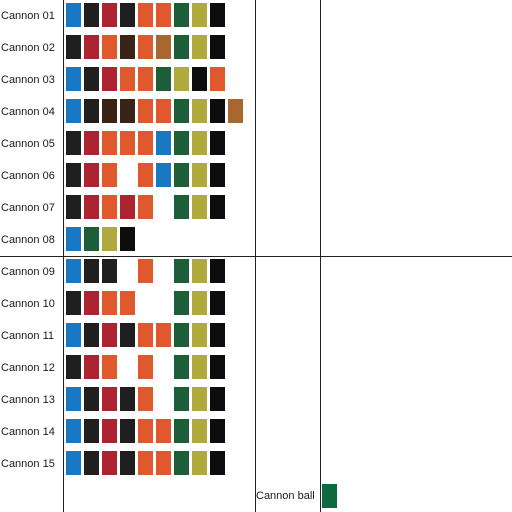 This screenshot has width=512, height=512. Describe the element at coordinates (28, 208) in the screenshot. I see `row-label: Cannon 07` at that location.